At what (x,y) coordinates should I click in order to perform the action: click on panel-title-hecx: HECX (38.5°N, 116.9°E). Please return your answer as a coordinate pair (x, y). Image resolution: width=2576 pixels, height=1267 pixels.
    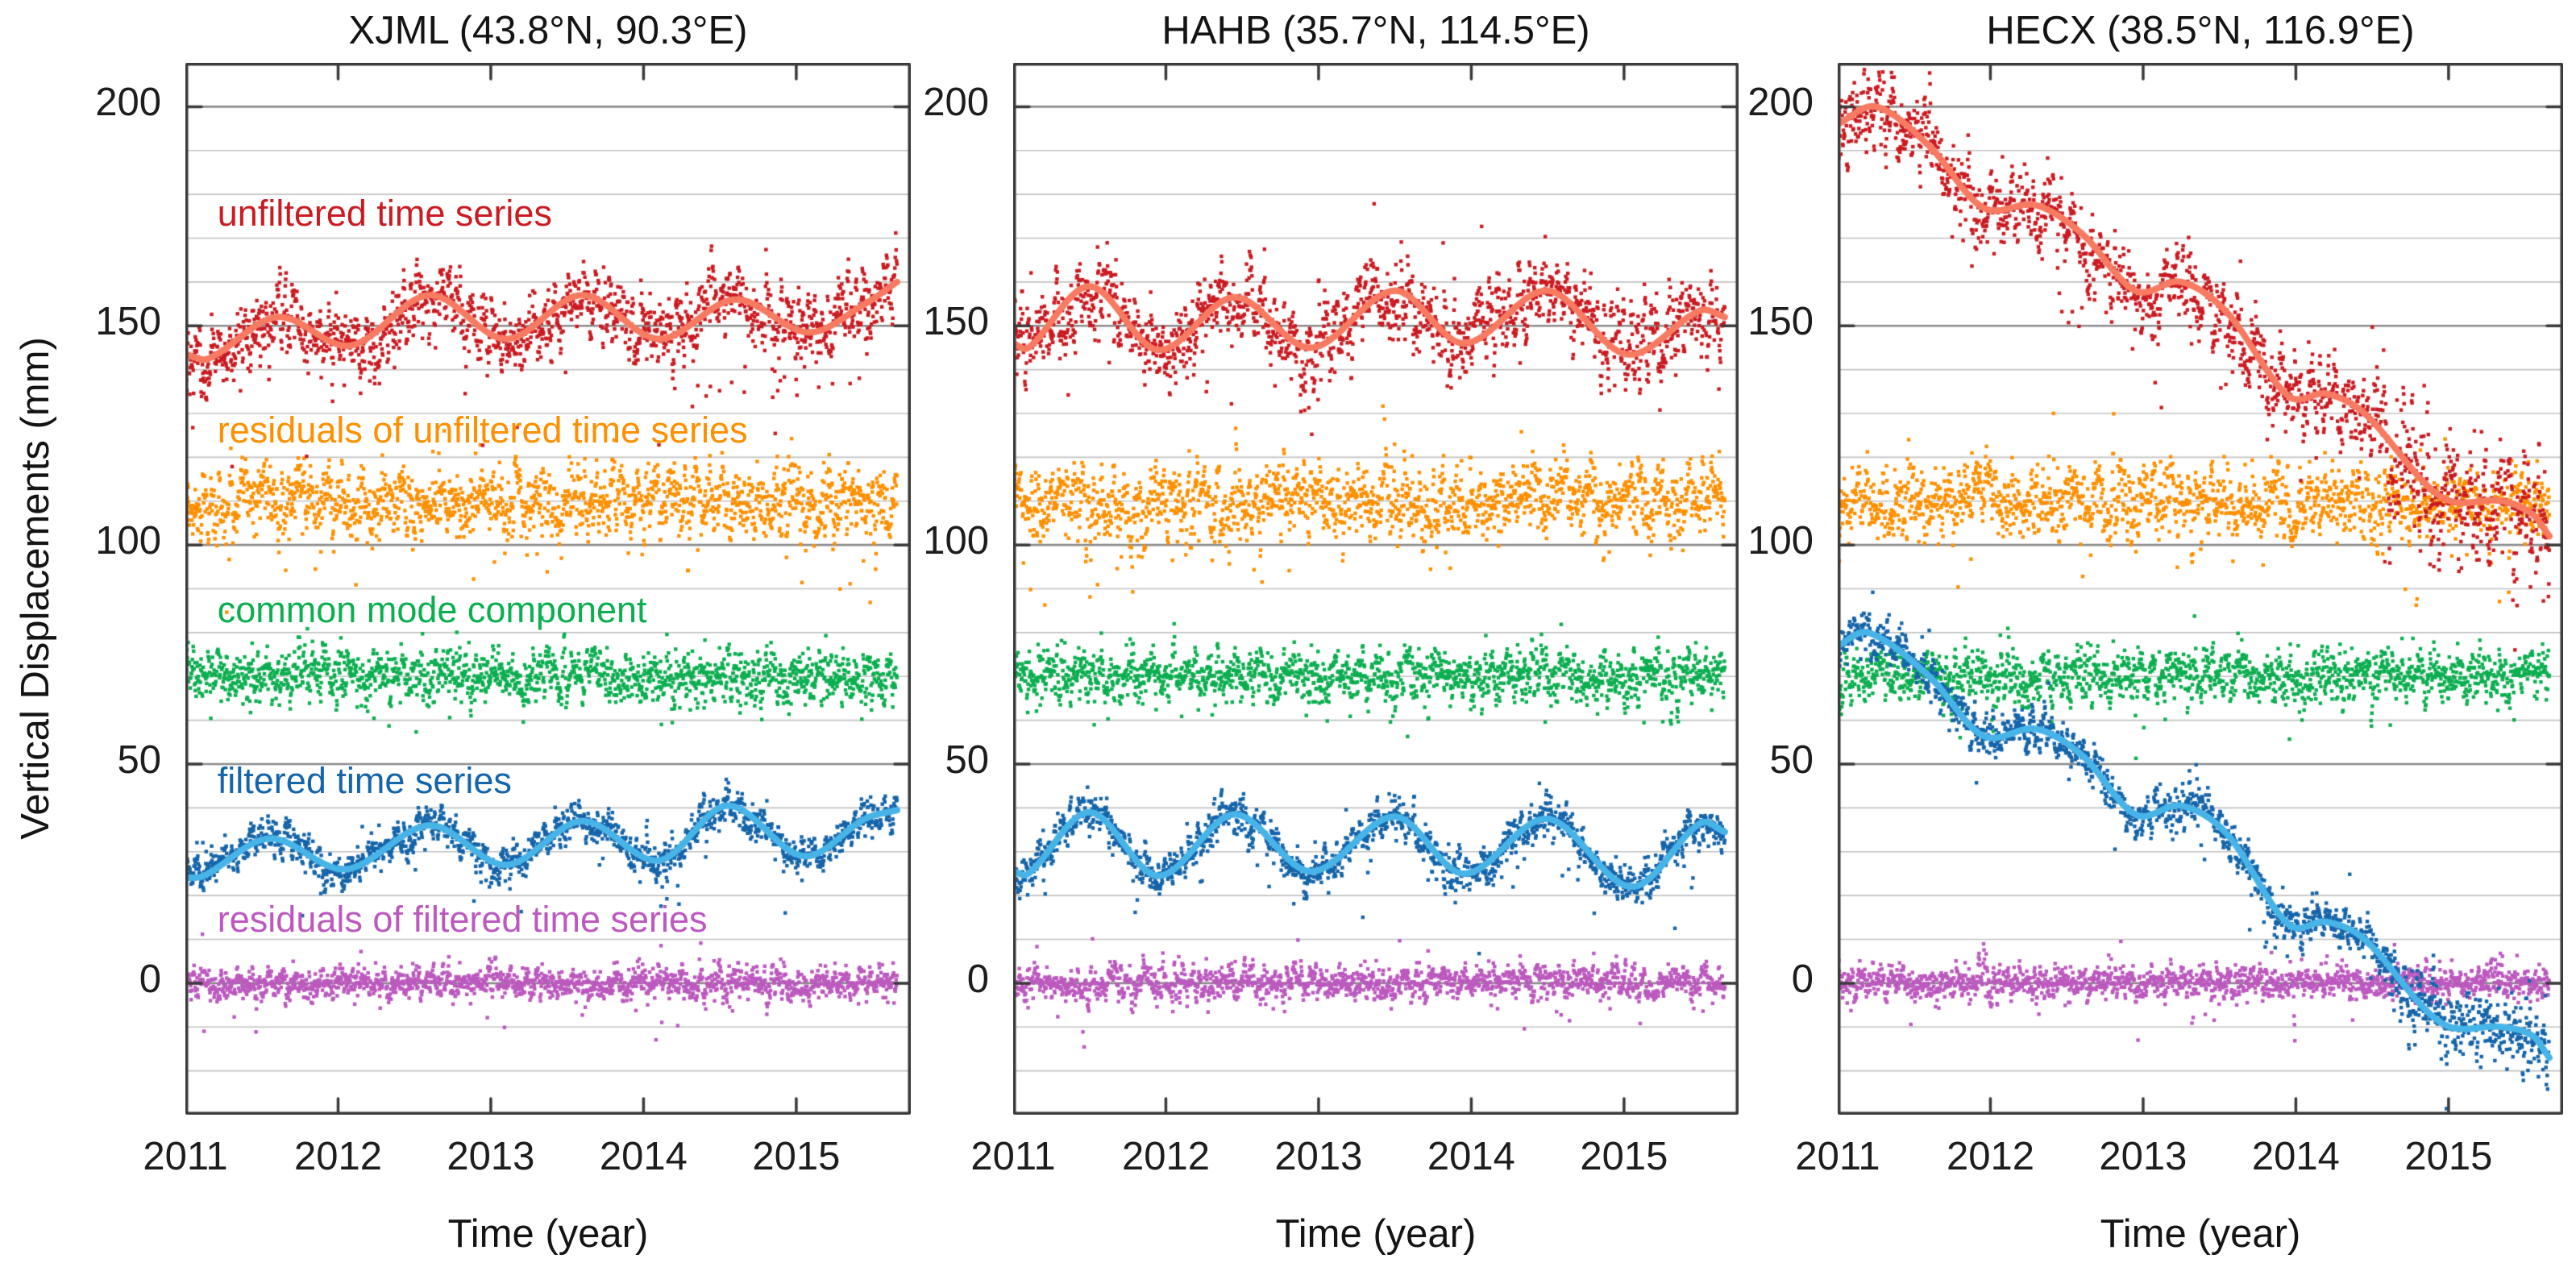
    Looking at the image, I should click on (2200, 30).